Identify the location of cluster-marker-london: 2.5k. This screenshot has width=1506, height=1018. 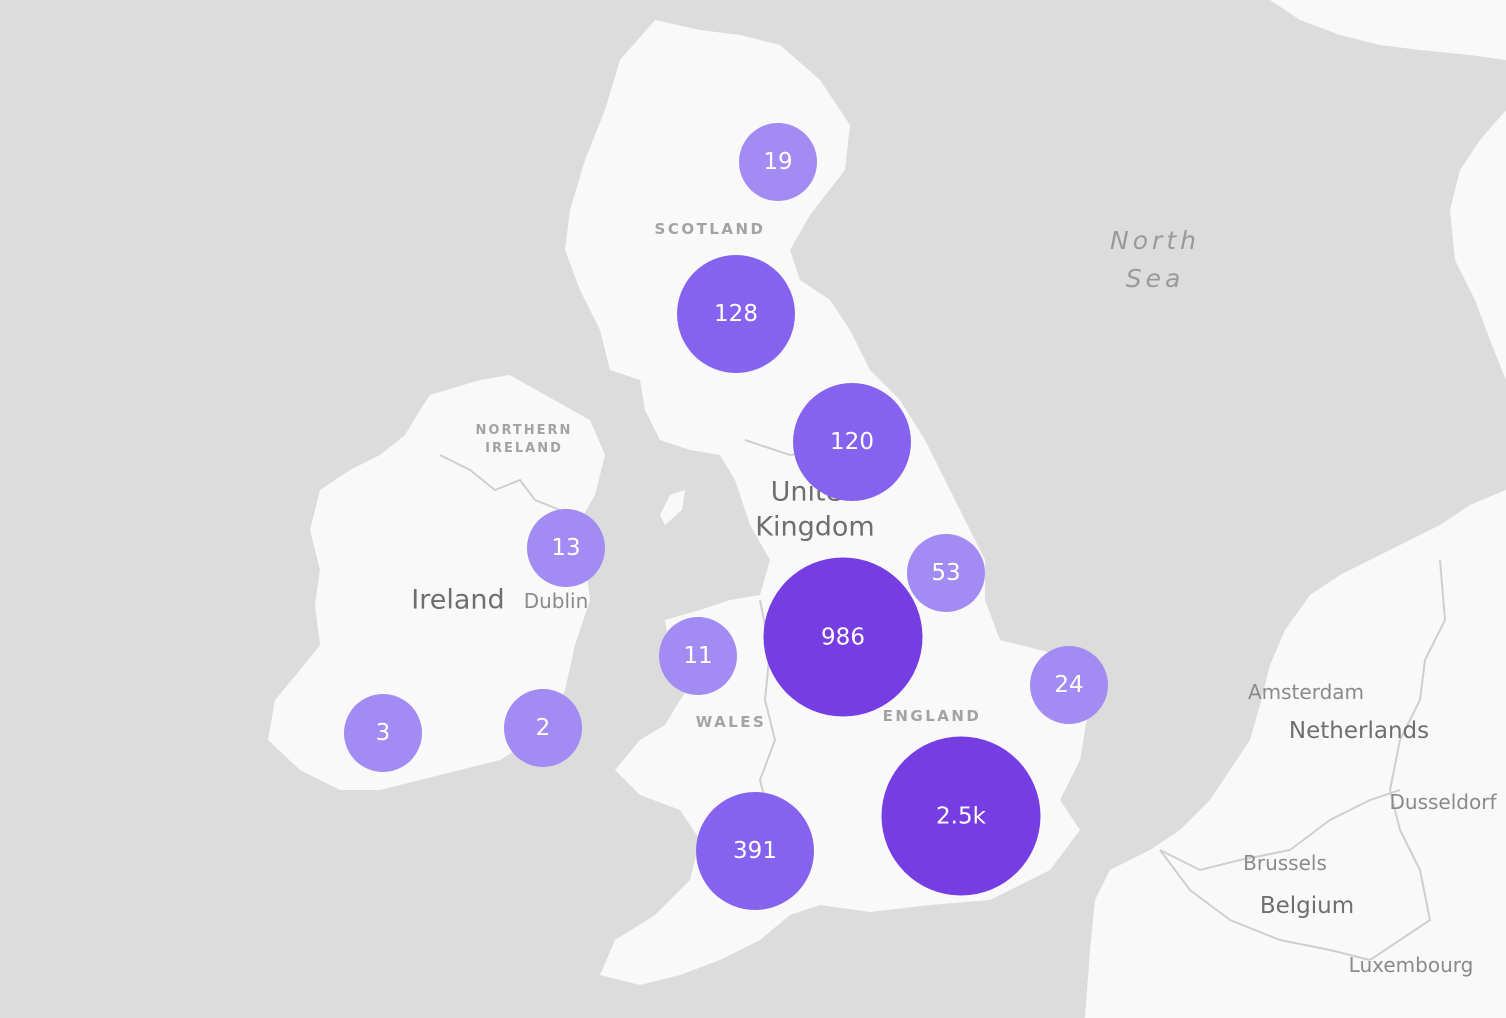
(961, 816).